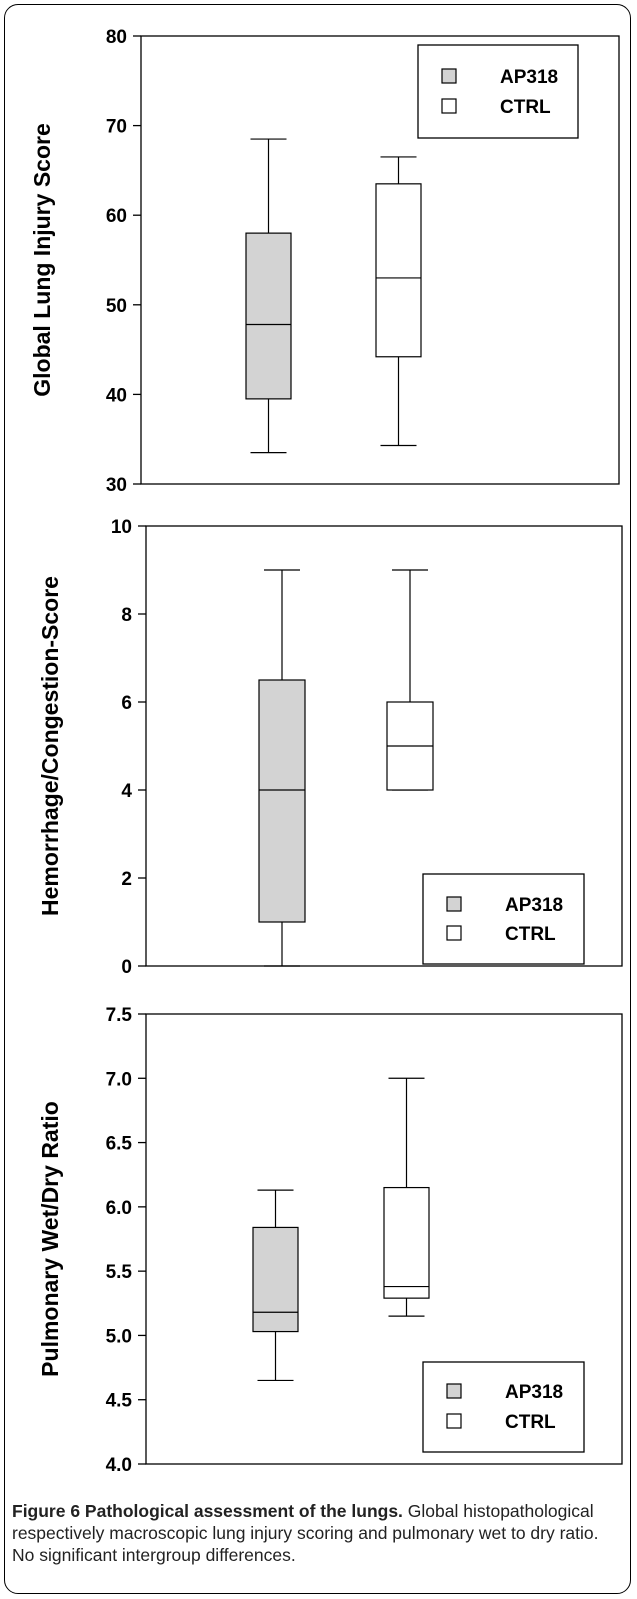  Describe the element at coordinates (126, 879) in the screenshot. I see `y-tick-label: 2` at that location.